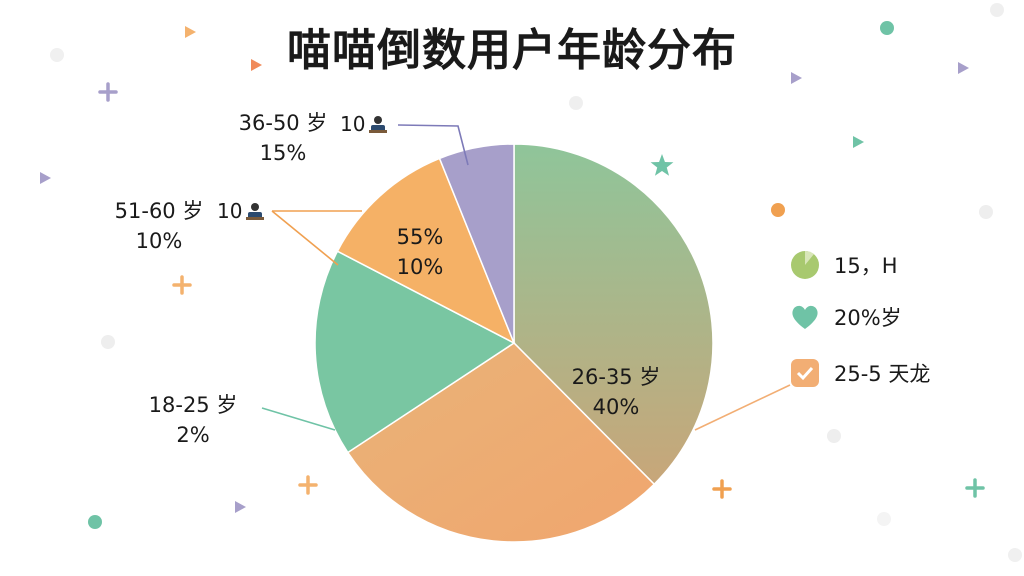  I want to click on outer-label-36-50: 36-50 岁 15%, so click(283, 138).